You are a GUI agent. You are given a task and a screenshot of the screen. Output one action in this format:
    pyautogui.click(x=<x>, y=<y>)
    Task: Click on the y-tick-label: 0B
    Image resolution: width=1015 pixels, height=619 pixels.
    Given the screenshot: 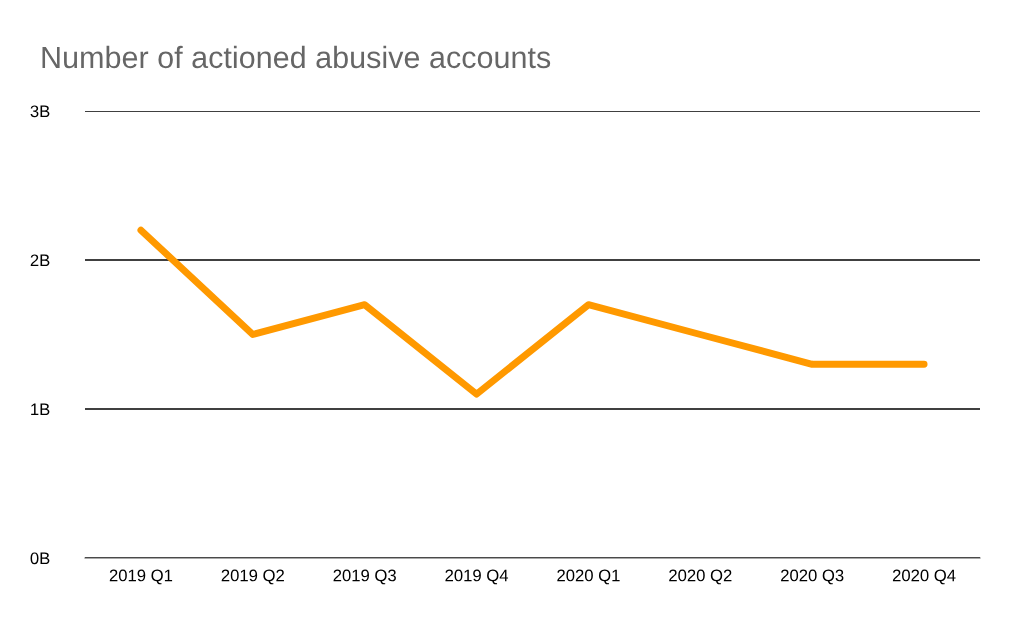 What is the action you would take?
    pyautogui.click(x=40, y=558)
    